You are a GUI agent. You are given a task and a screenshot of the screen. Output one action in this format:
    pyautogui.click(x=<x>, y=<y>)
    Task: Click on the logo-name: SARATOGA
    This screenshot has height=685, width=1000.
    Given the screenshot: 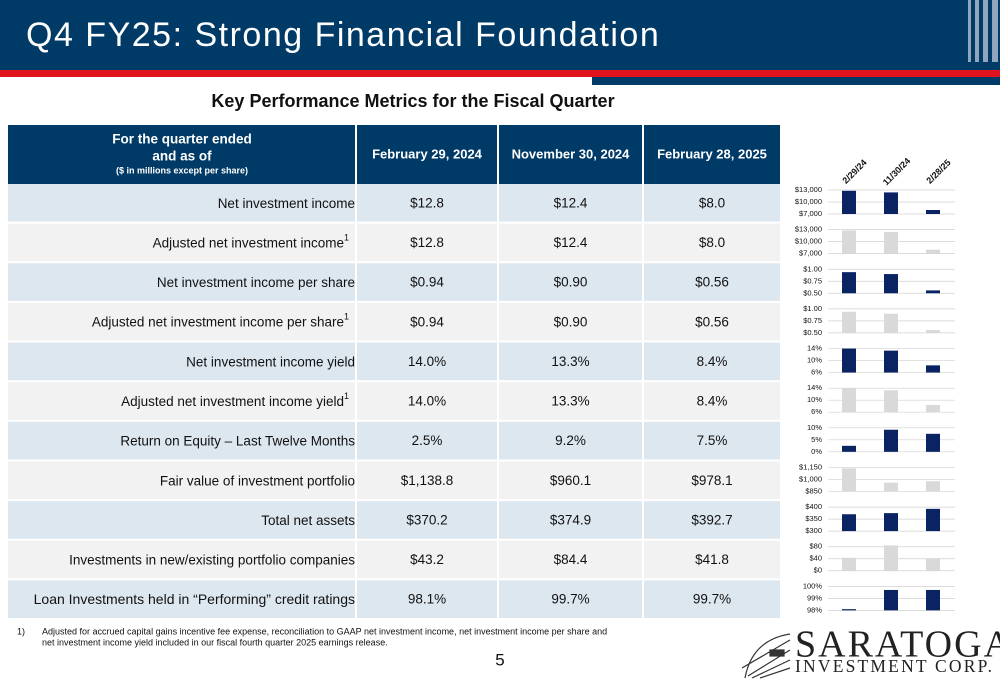 What is the action you would take?
    pyautogui.click(x=897, y=645)
    